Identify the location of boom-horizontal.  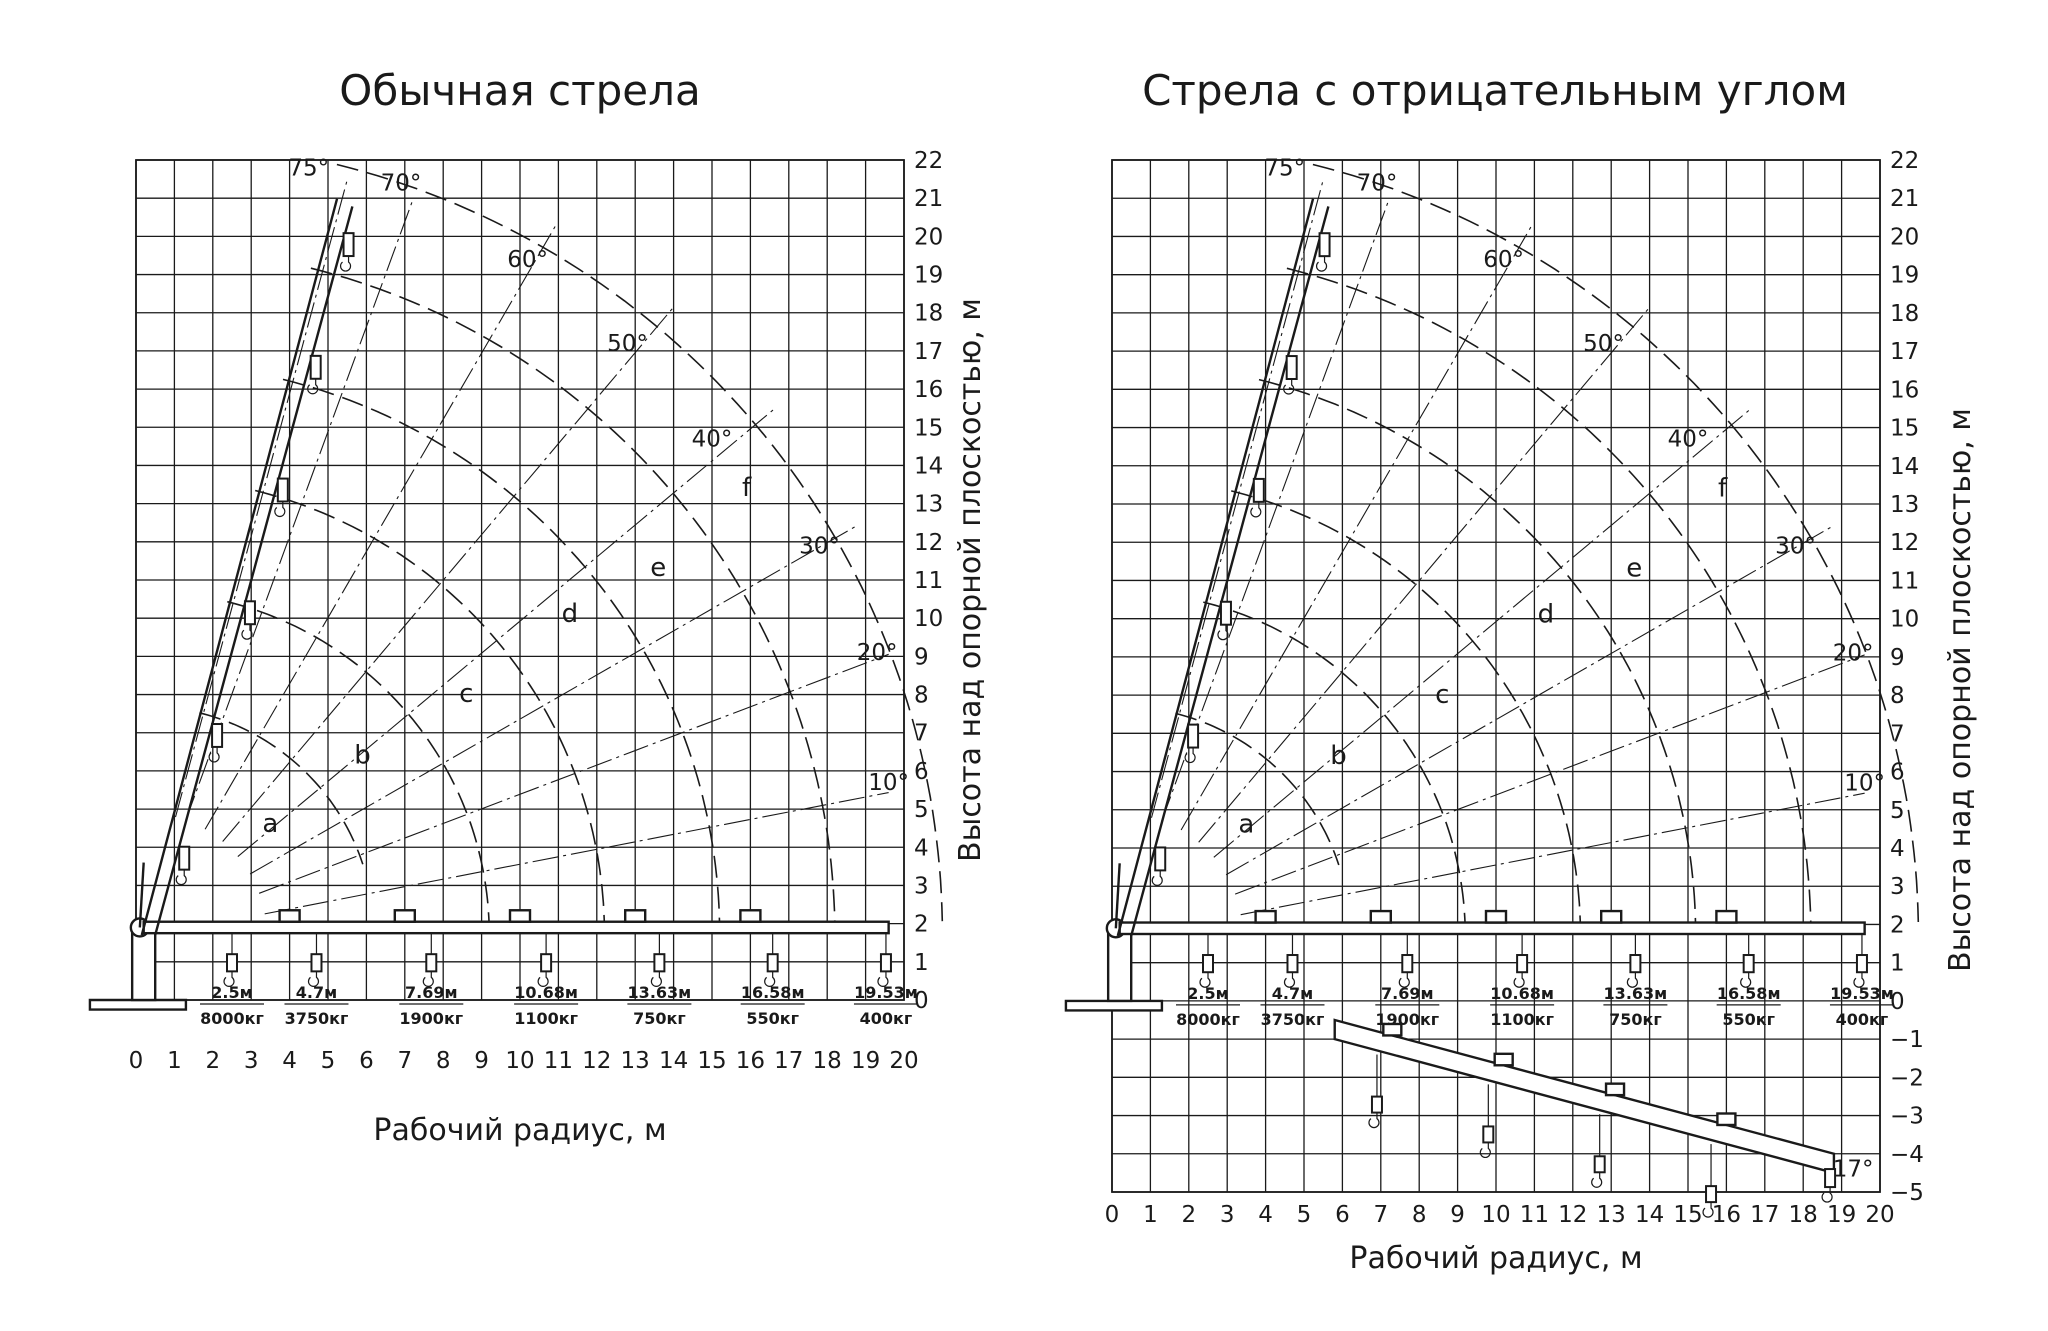
(516, 922).